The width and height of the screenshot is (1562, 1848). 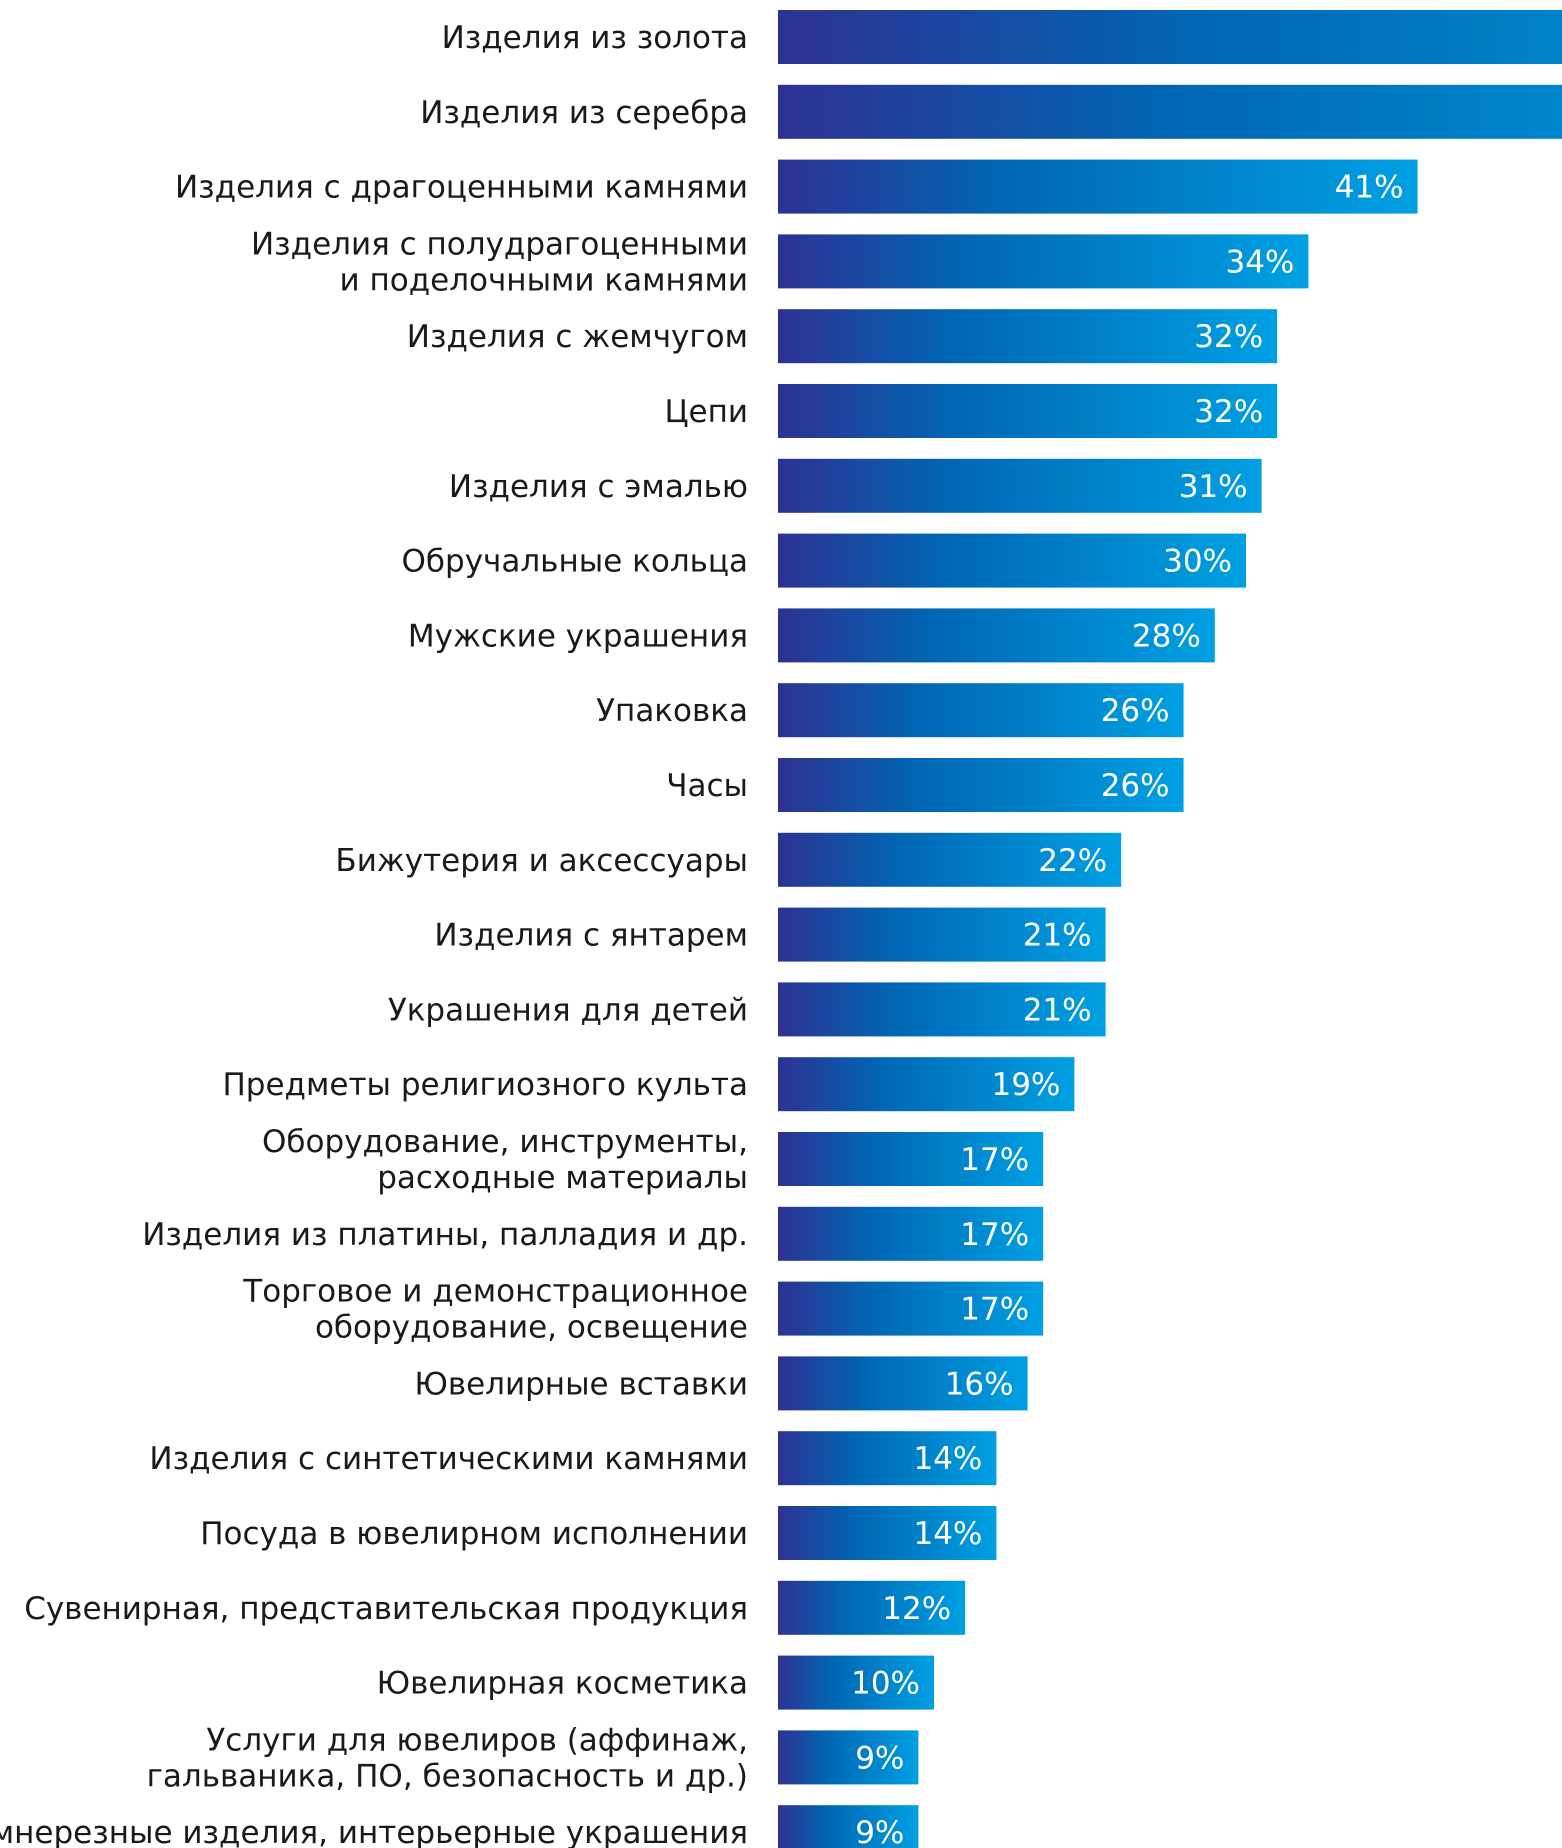 I want to click on category-label: Изделия с эмалью, so click(x=598, y=487).